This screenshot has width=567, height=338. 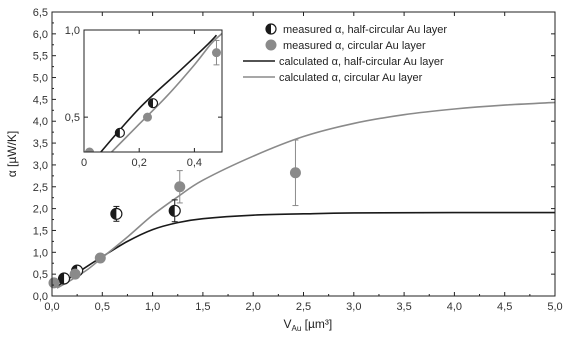 What do you see at coordinates (139, 163) in the screenshot?
I see `inset-x-tick-label: 0,2` at bounding box center [139, 163].